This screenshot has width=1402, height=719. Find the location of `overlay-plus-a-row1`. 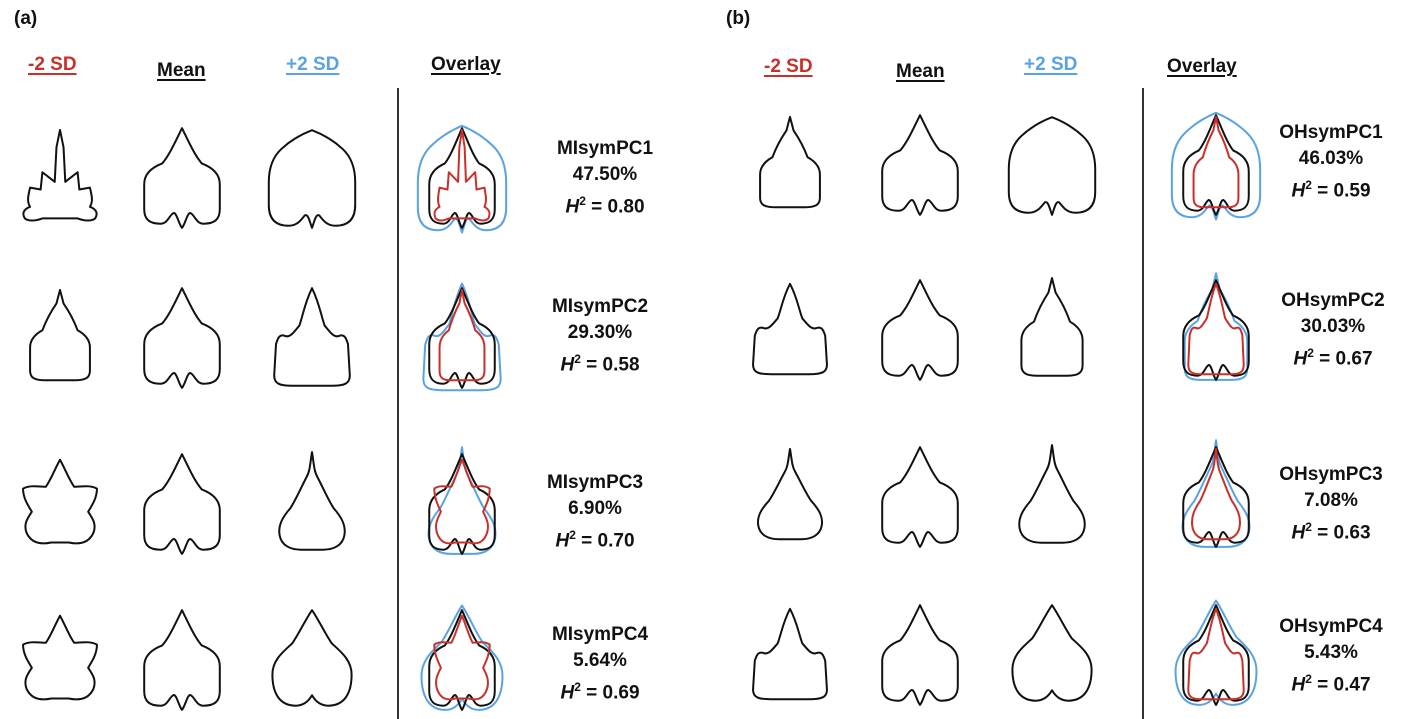

overlay-plus-a-row1 is located at coordinates (462, 178).